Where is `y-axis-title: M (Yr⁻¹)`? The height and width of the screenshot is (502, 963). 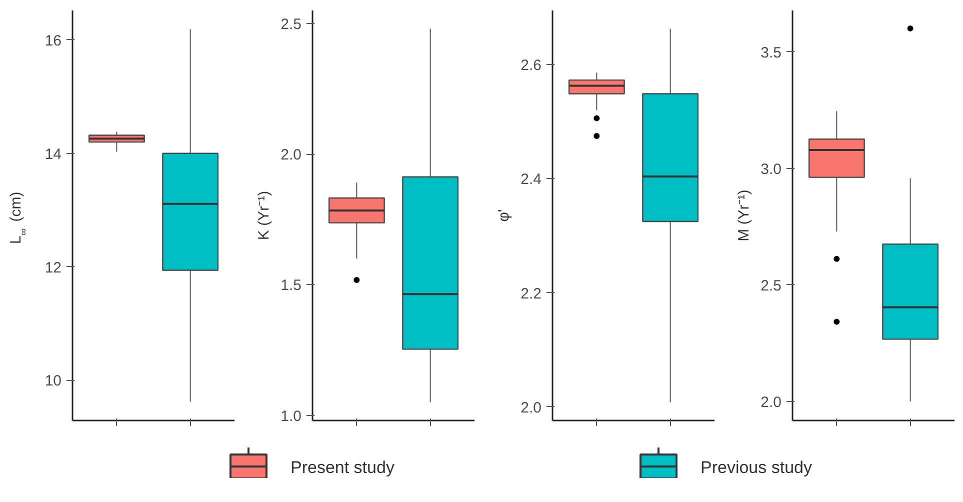 y-axis-title: M (Yr⁻¹) is located at coordinates (744, 216).